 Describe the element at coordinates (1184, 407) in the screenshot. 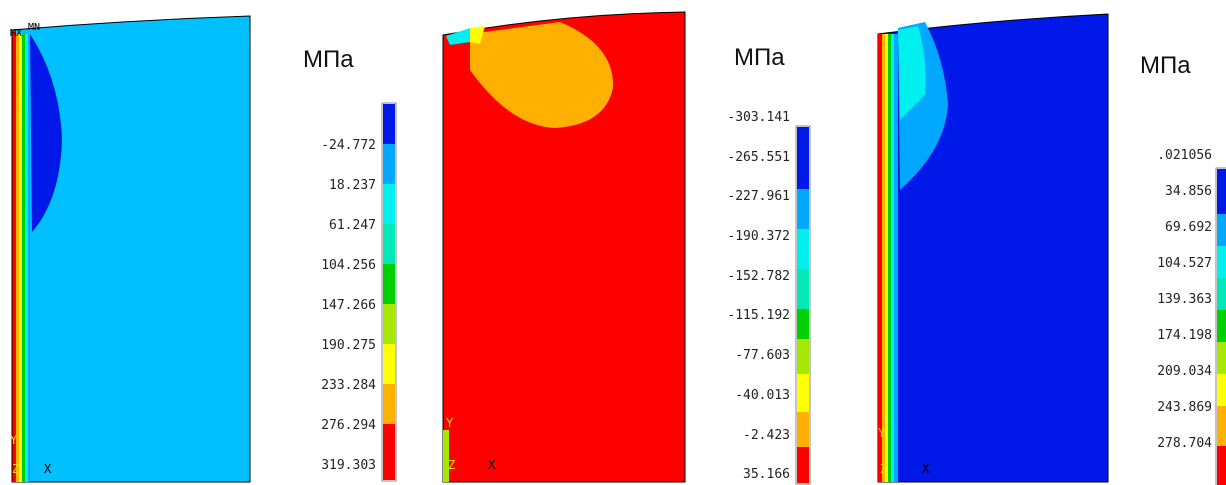

I see `legend-tick-label: 243.869` at that location.